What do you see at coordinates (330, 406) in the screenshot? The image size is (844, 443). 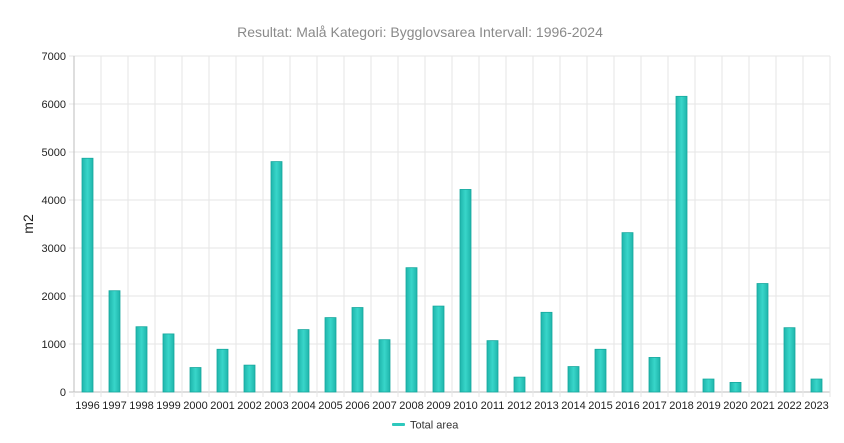 I see `x-tick-label: 2005` at bounding box center [330, 406].